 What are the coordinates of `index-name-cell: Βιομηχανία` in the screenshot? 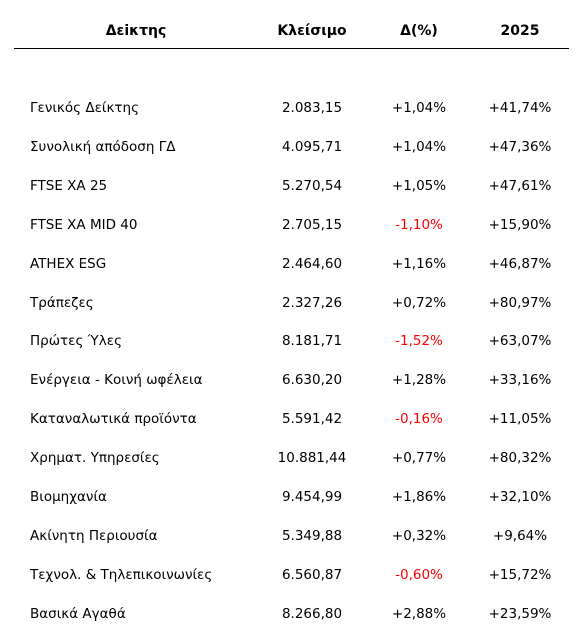 It's located at (68, 497).